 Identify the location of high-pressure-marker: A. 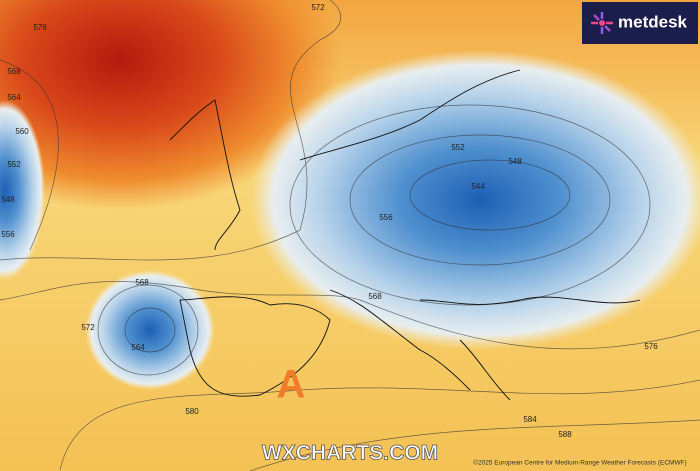
(291, 385).